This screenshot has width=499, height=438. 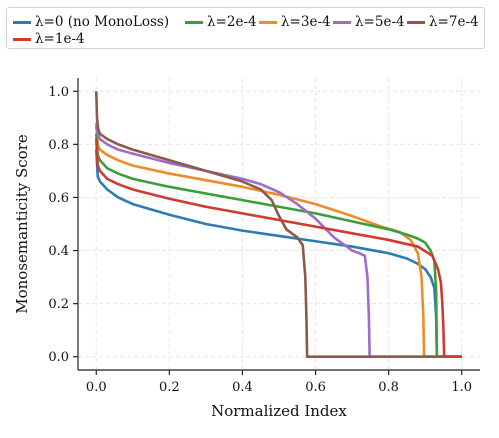 I want to click on y-tick-label: 0.2, so click(x=58, y=304).